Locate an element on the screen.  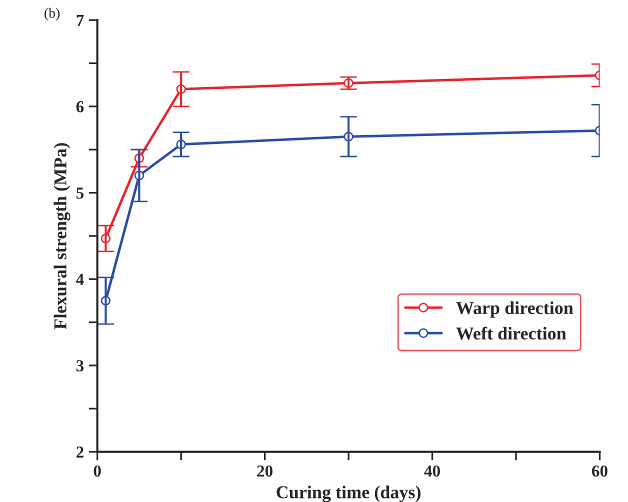
y-tick-label: 4 is located at coordinates (80, 279).